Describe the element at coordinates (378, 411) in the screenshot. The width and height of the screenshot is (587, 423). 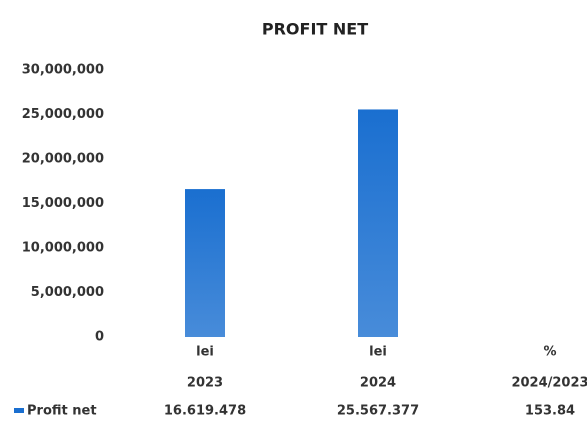
I see `table-value: 25.567.377` at that location.